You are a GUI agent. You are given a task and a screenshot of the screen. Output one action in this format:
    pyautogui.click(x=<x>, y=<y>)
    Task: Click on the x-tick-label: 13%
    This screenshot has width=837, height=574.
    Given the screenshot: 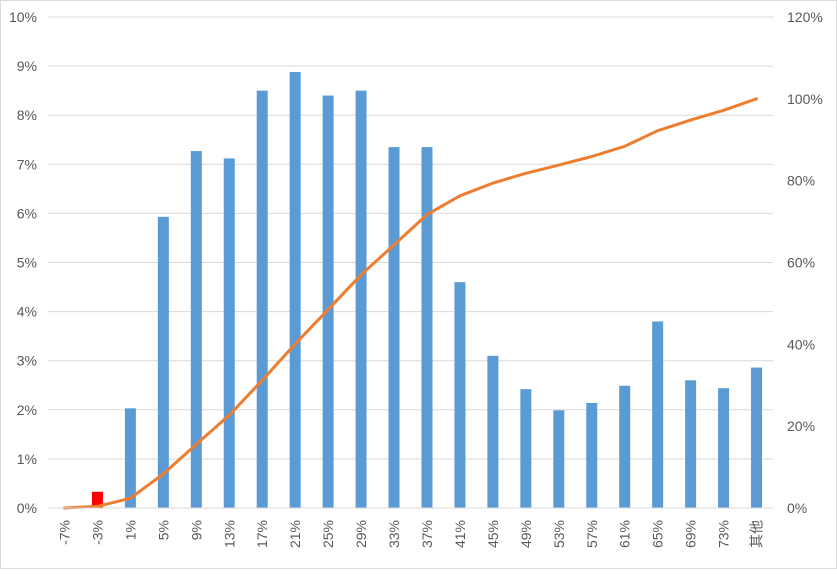 What is the action you would take?
    pyautogui.click(x=229, y=534)
    